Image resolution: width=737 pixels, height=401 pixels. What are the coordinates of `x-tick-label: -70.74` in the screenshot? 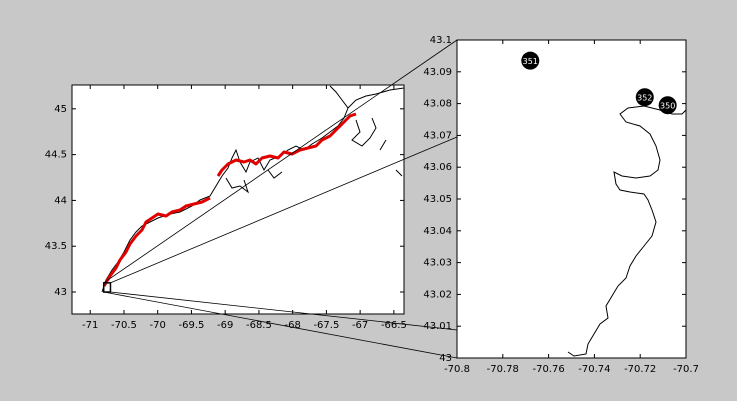 It's located at (594, 369).